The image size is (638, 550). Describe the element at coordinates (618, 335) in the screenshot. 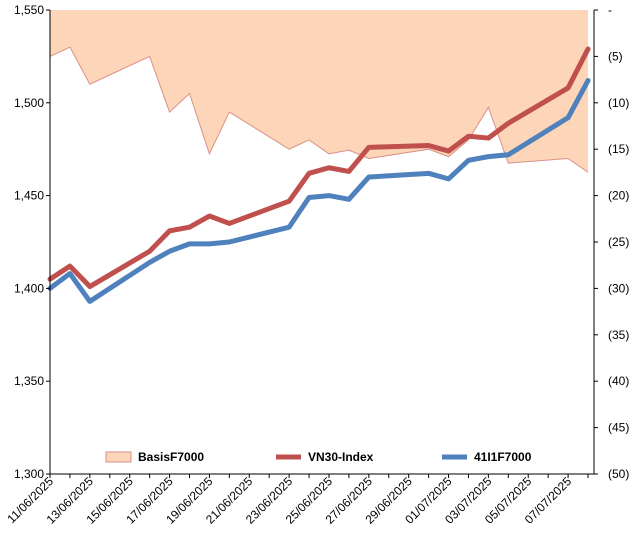

I see `right-tick-label: (35)` at that location.